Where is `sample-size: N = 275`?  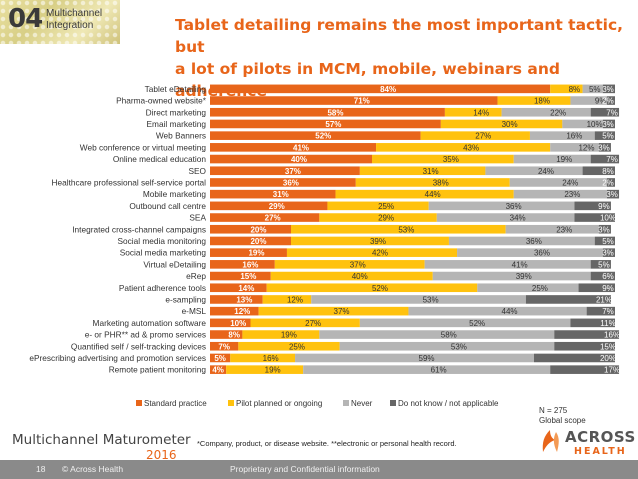 sample-size: N = 275 is located at coordinates (553, 410).